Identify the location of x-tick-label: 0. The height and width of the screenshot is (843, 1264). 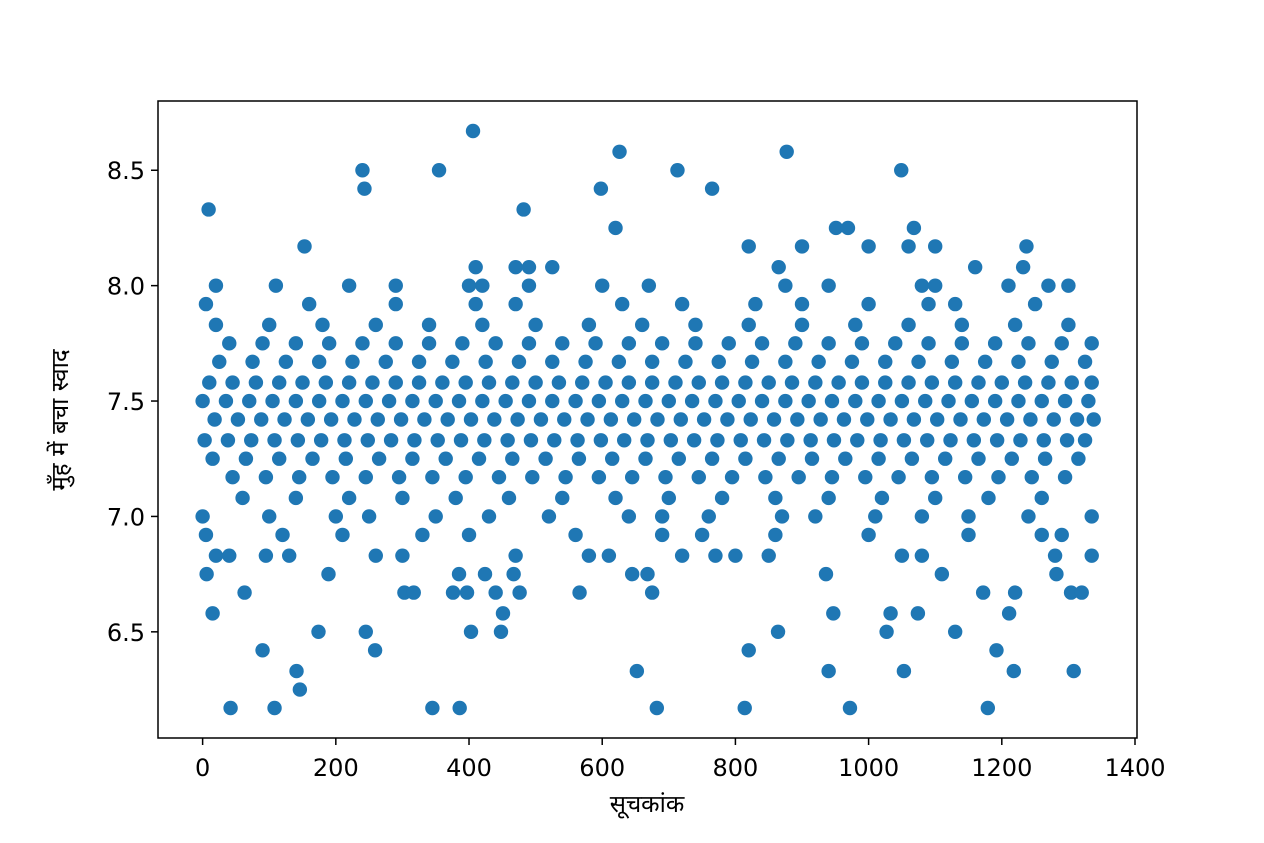
(202, 768).